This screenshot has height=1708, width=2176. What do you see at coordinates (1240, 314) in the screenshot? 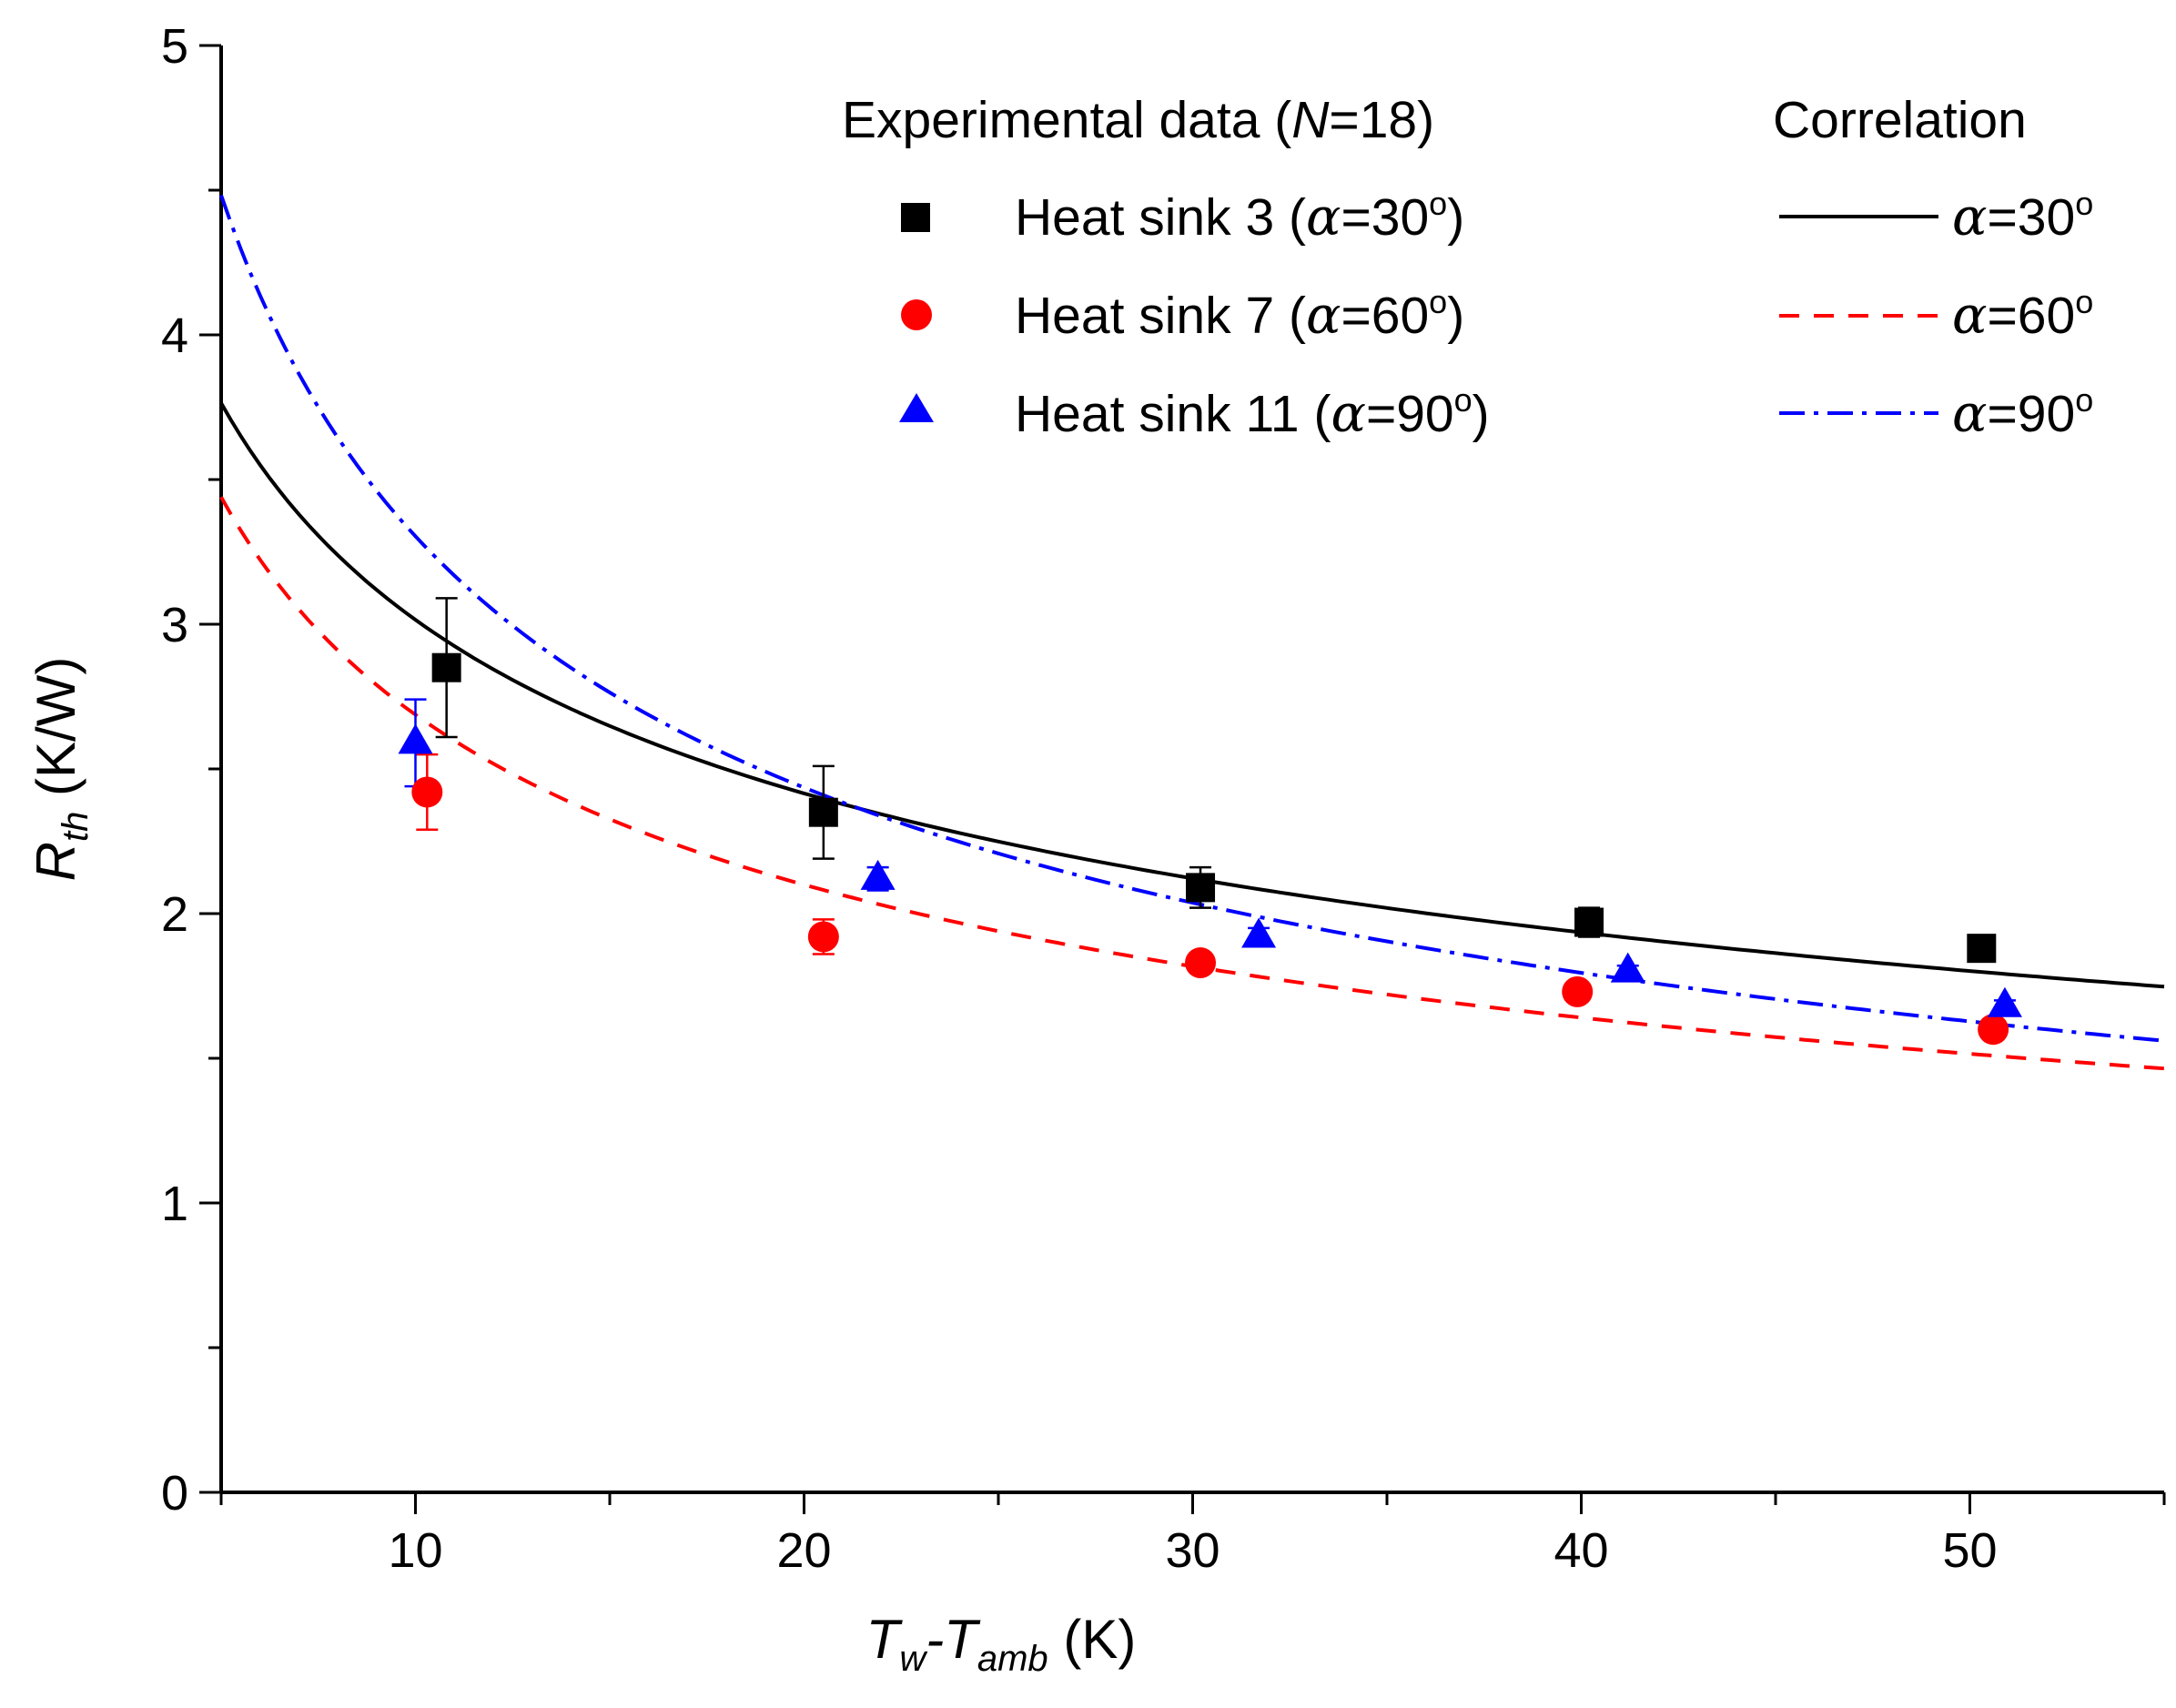
I see `legend-label-heat-sink-7: Heat sink 7 (α=60o)` at bounding box center [1240, 314].